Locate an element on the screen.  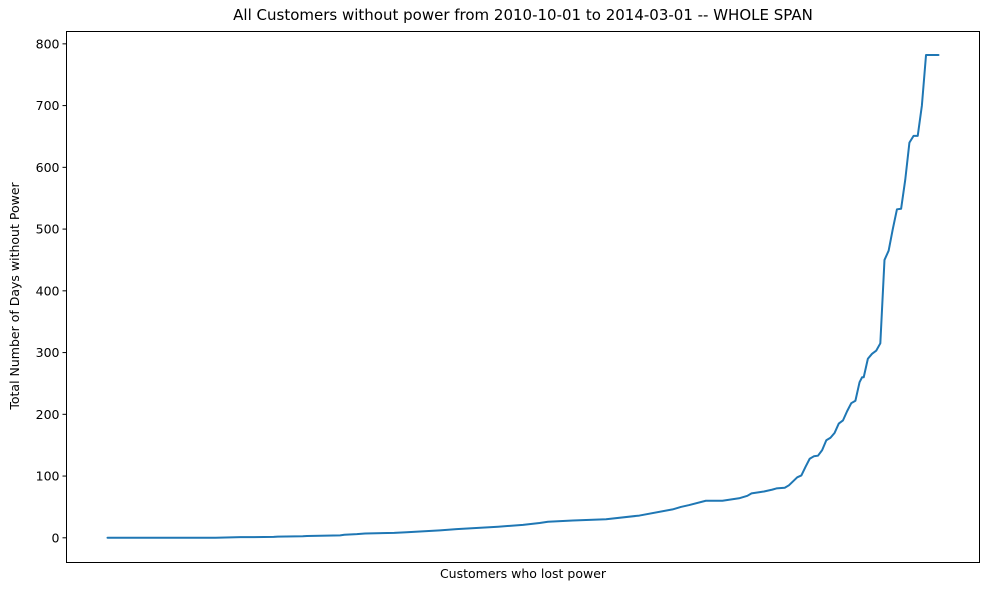
y-axis-ticks: 0 100 200 300 400 500 600 700 800 is located at coordinates (51, 290).